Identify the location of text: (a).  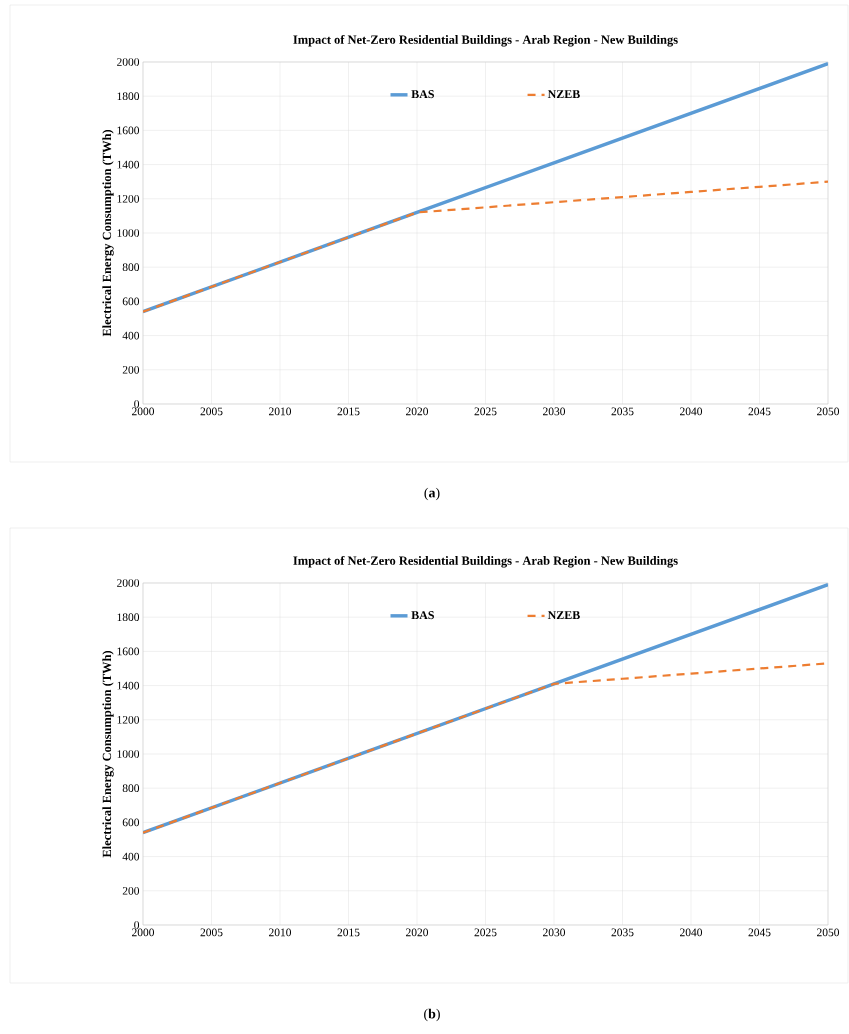
(432, 494).